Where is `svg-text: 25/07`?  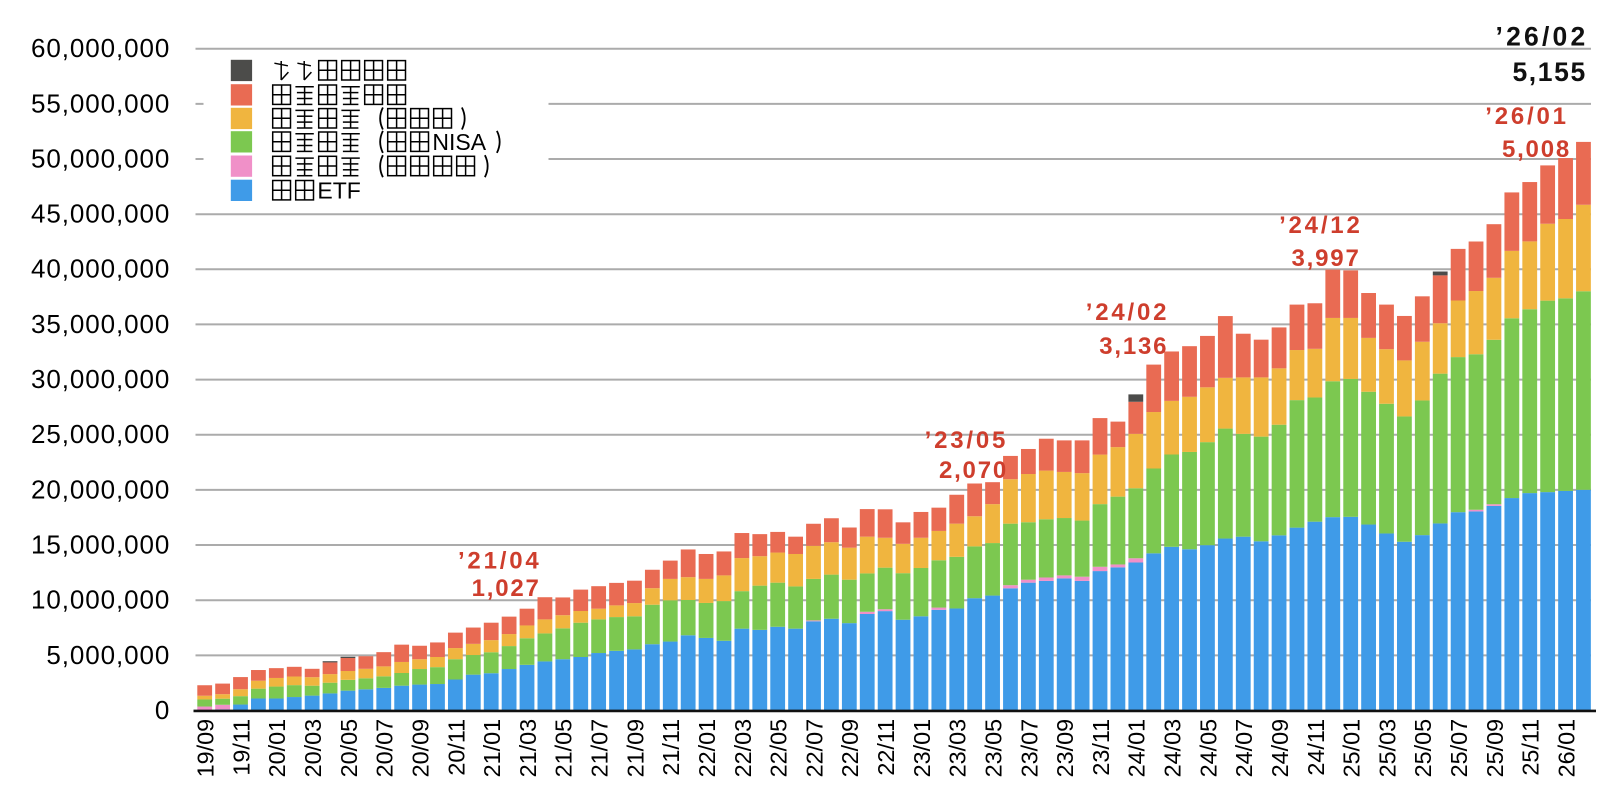
svg-text: 25/07 is located at coordinates (1459, 748).